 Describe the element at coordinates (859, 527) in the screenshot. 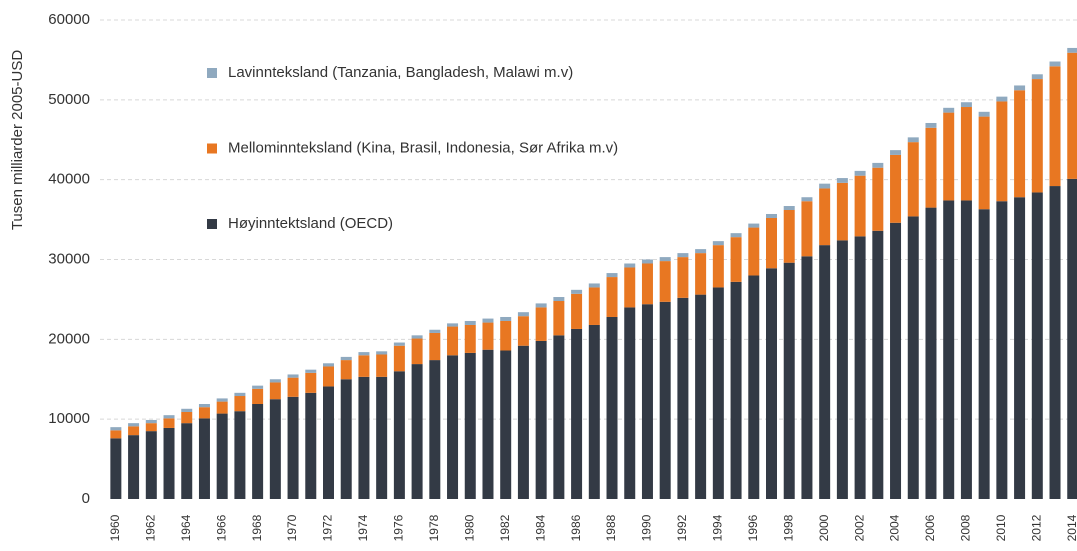

I see `x-tick-label: 2002` at that location.